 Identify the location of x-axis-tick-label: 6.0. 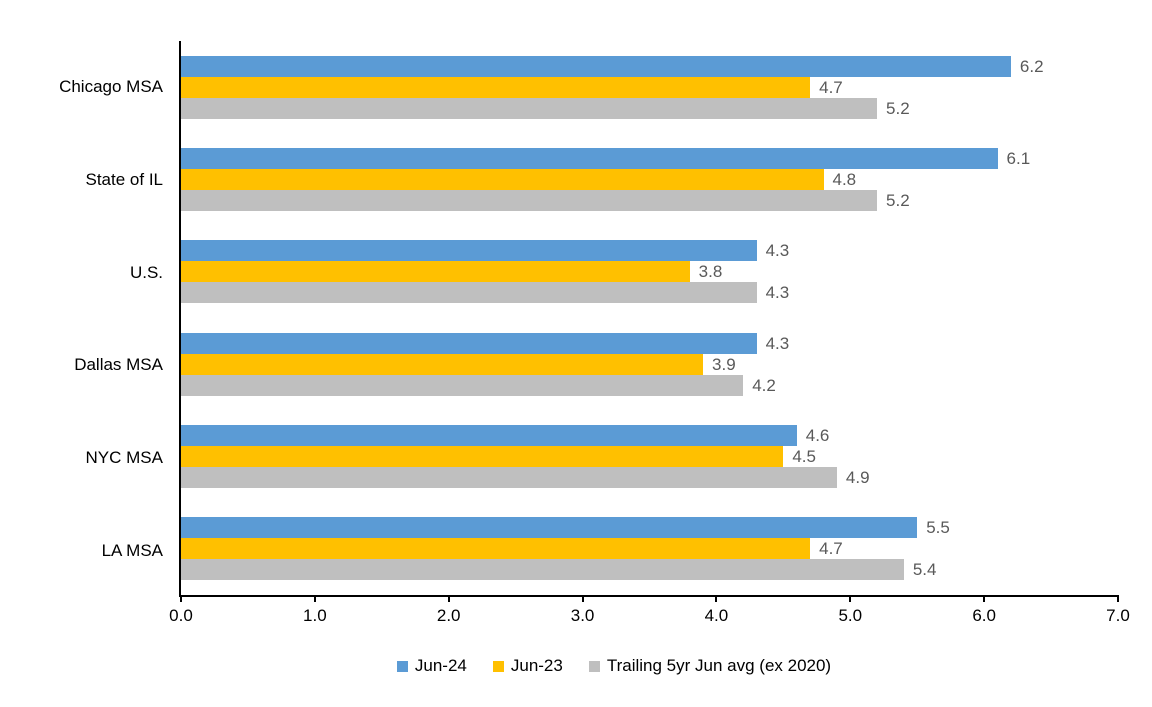
(984, 615).